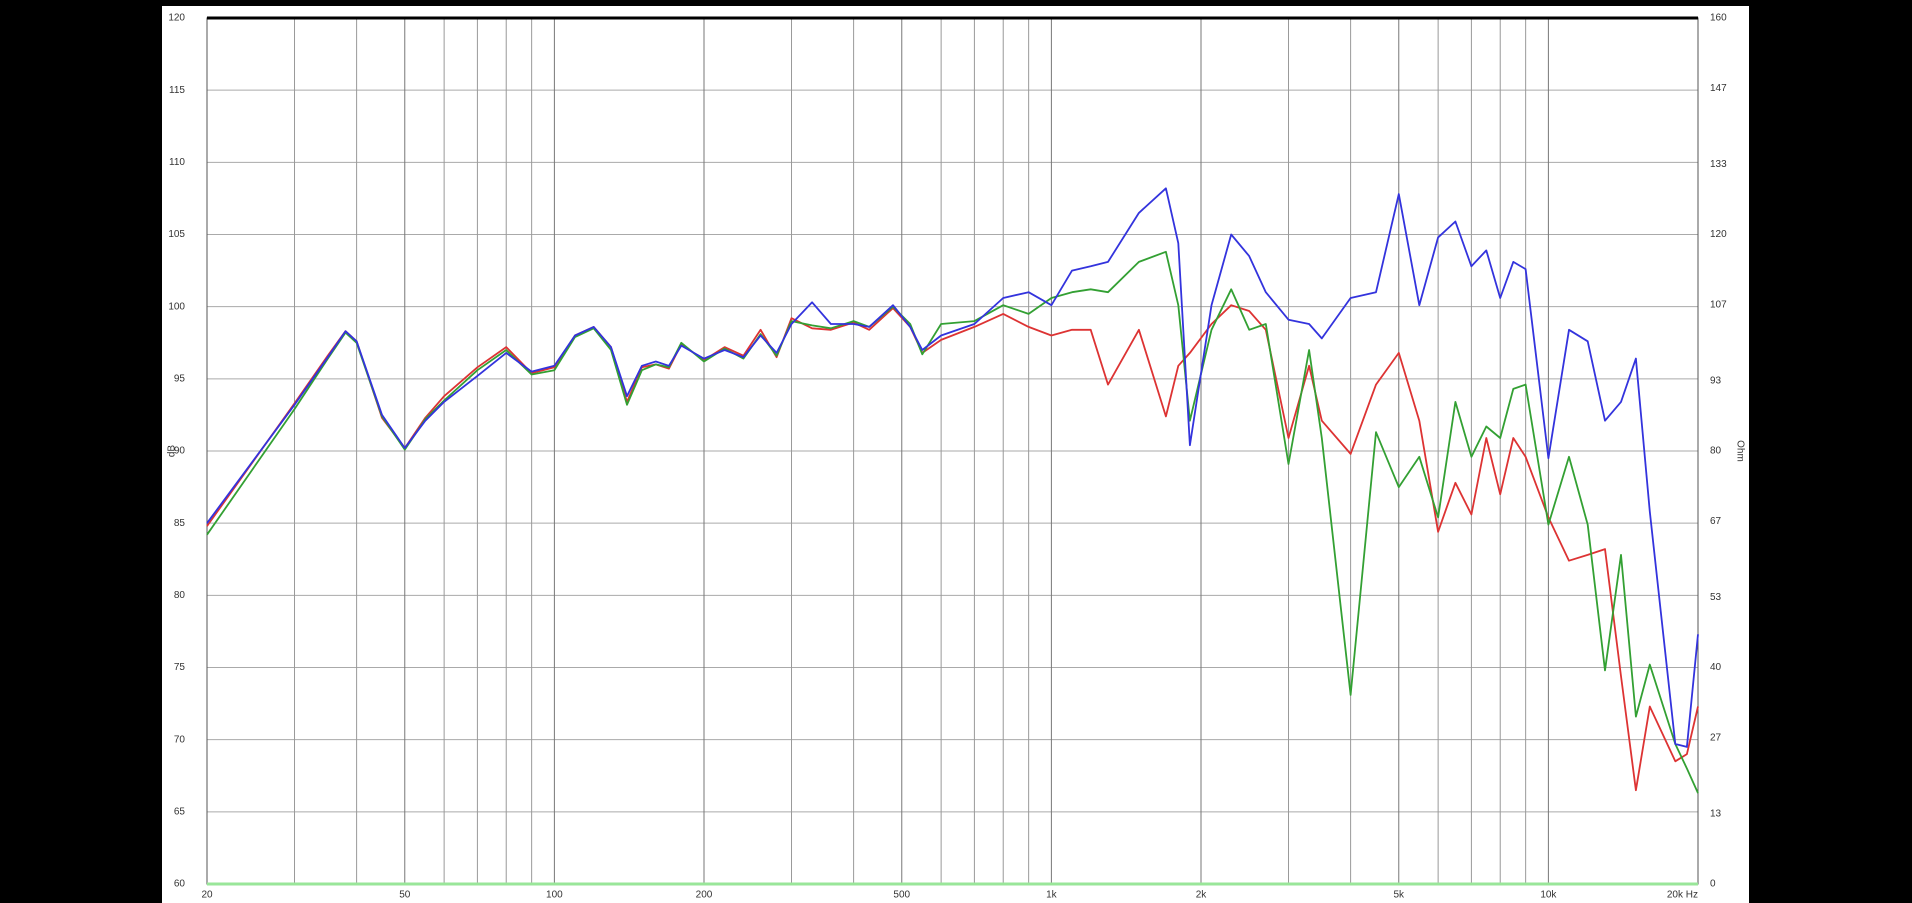 Image resolution: width=1912 pixels, height=903 pixels. I want to click on y2-tick-label: 107, so click(1718, 305).